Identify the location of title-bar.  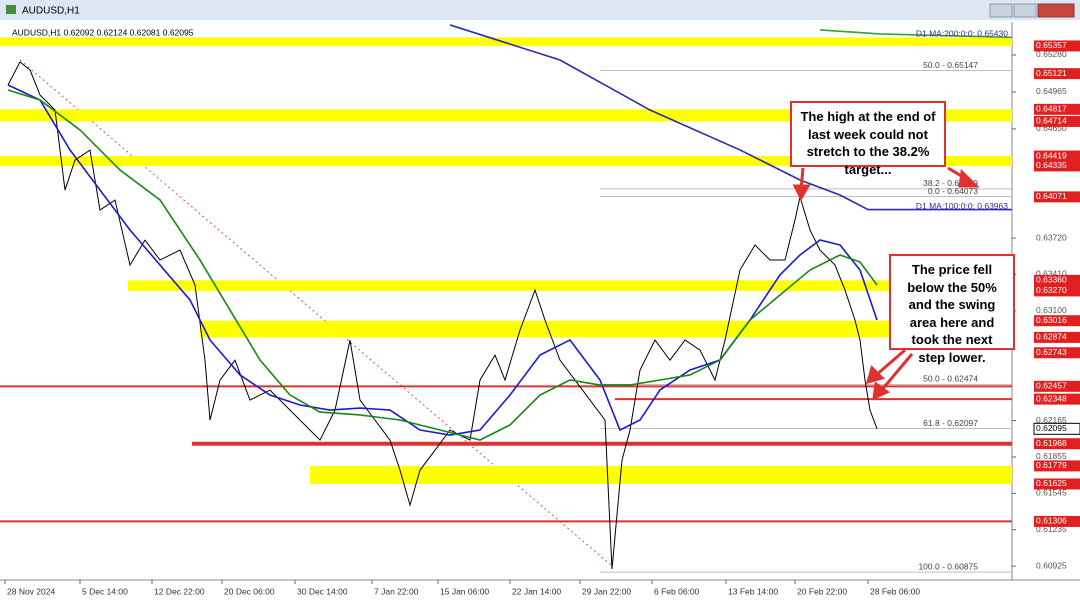
(540, 10).